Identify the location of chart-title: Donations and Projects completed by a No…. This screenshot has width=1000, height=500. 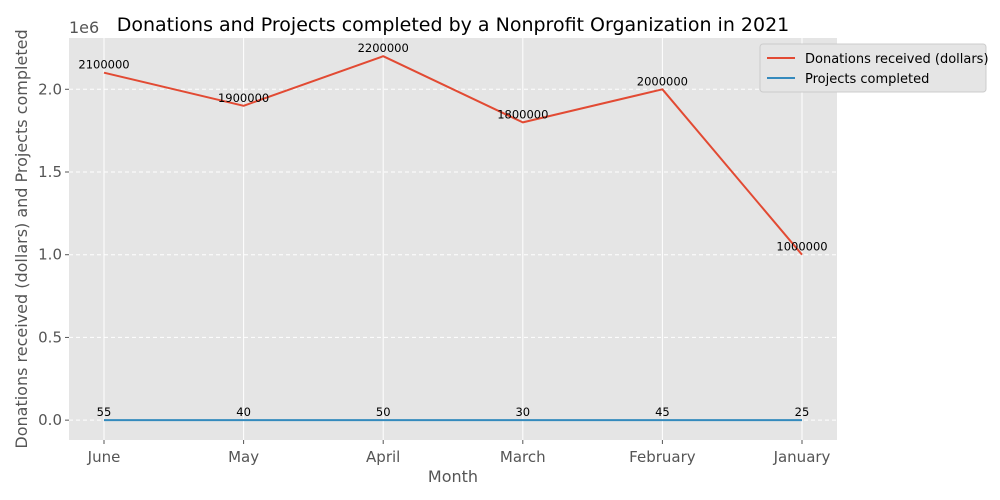
(453, 25).